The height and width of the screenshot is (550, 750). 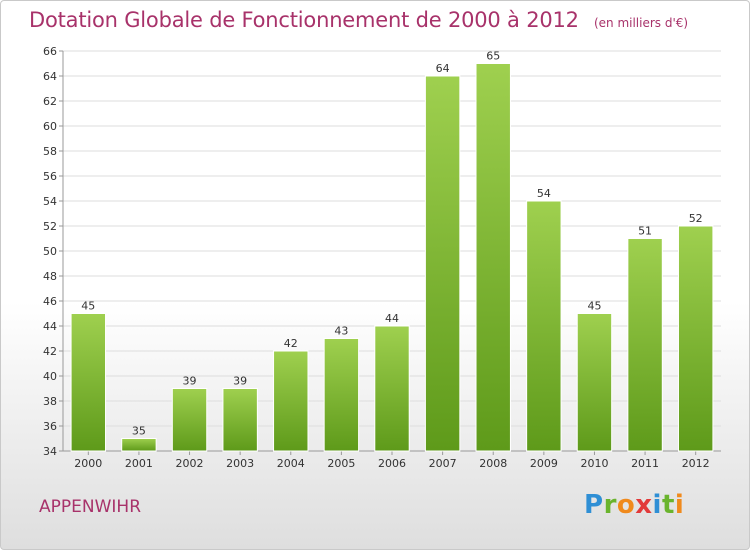 I want to click on y-tick-label: 56, so click(x=50, y=176).